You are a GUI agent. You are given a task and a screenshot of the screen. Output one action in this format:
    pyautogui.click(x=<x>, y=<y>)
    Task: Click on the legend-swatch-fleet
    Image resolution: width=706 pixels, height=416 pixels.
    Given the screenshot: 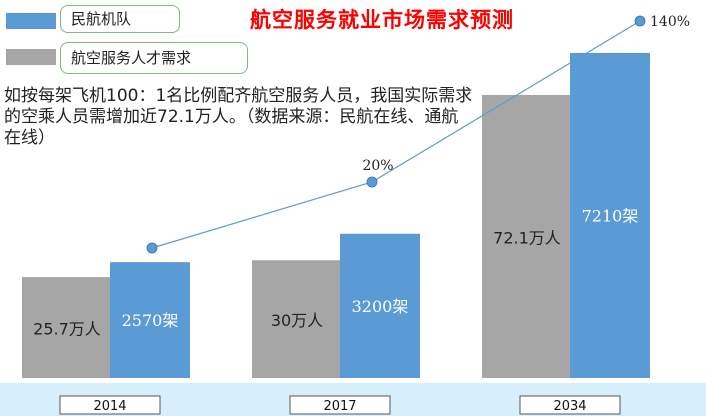 What is the action you would take?
    pyautogui.click(x=31, y=21)
    